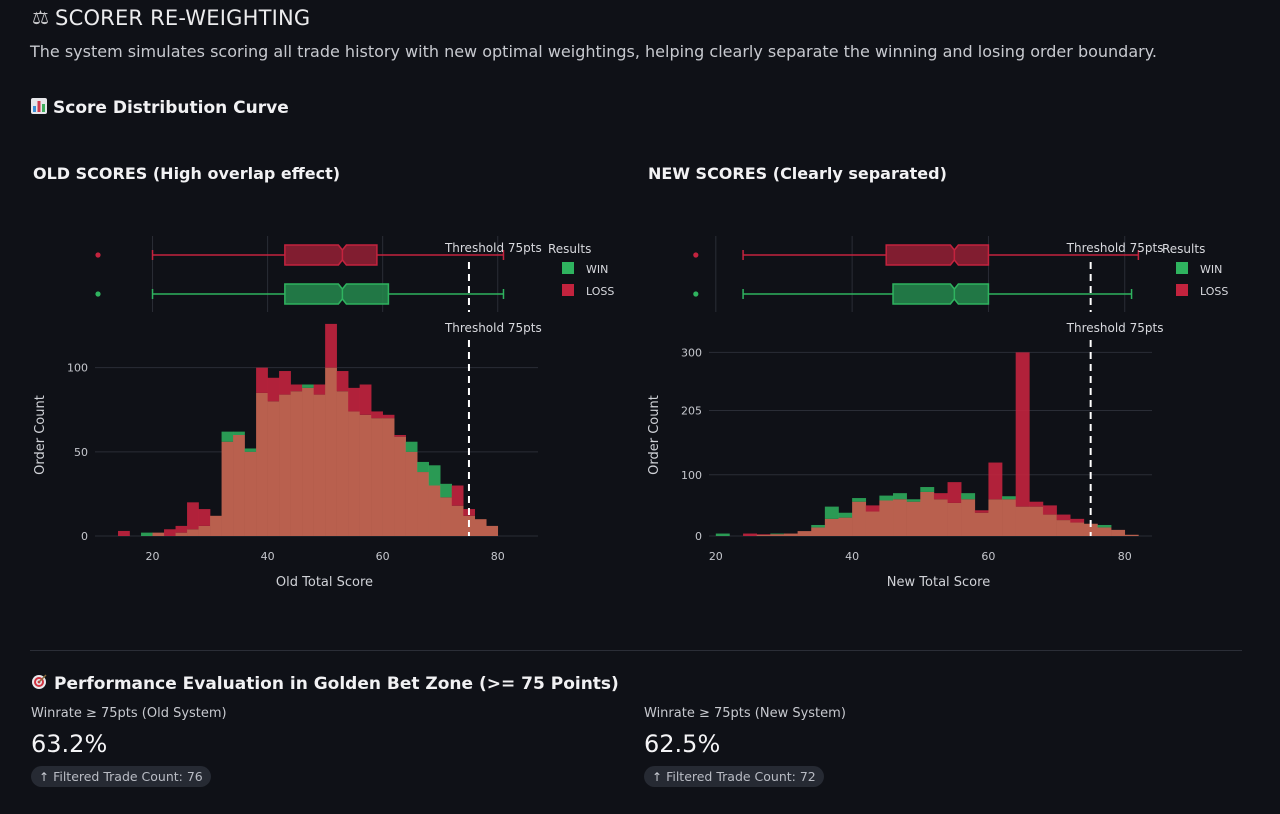 The image size is (1280, 814). Describe the element at coordinates (937, 255) in the screenshot. I see `loss-box` at that location.